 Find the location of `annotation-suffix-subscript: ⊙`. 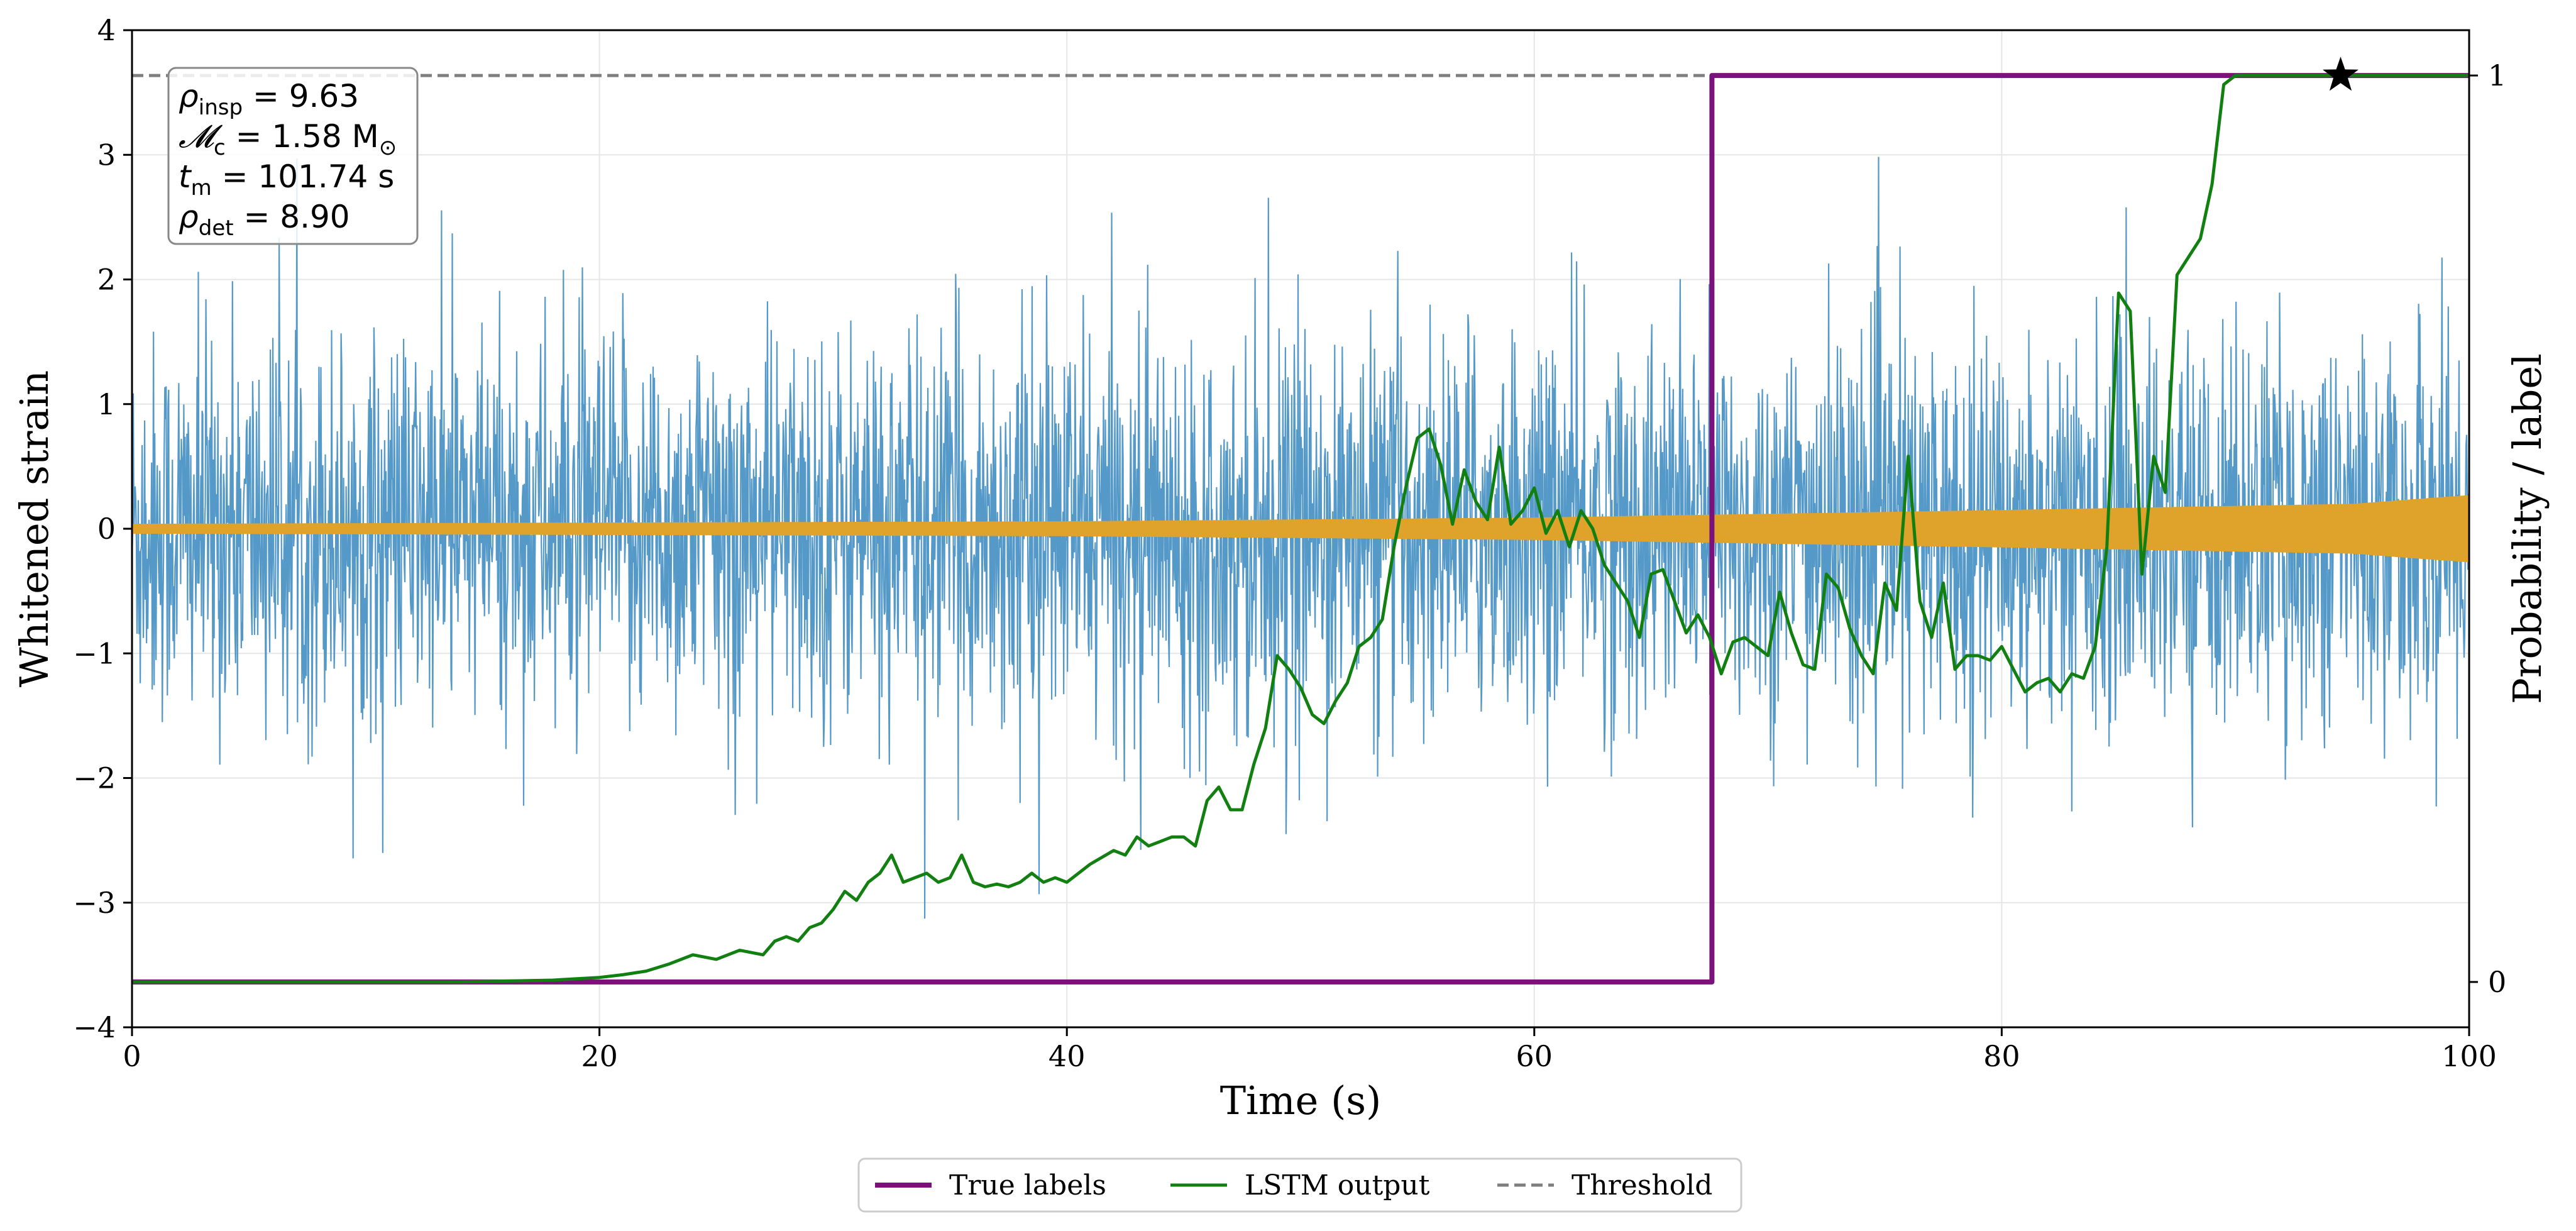

annotation-suffix-subscript: ⊙ is located at coordinates (388, 148).